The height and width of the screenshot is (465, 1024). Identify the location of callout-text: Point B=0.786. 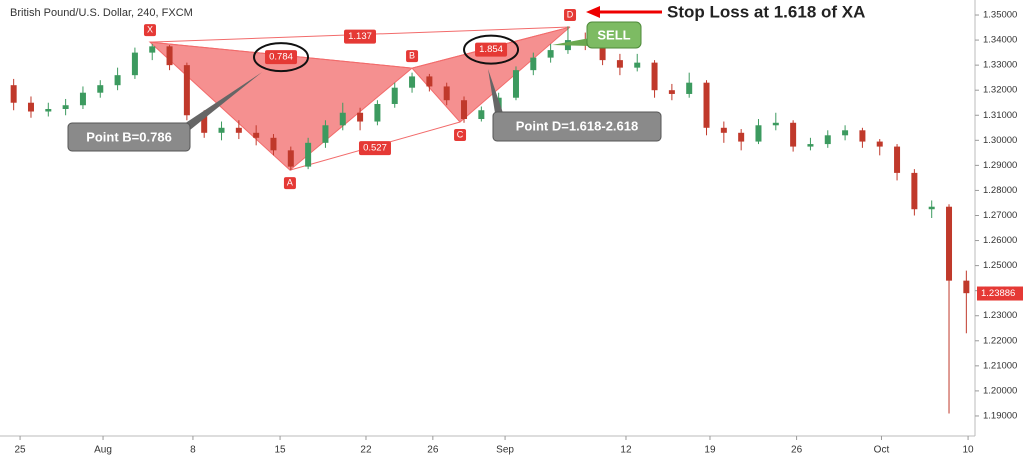
(129, 136).